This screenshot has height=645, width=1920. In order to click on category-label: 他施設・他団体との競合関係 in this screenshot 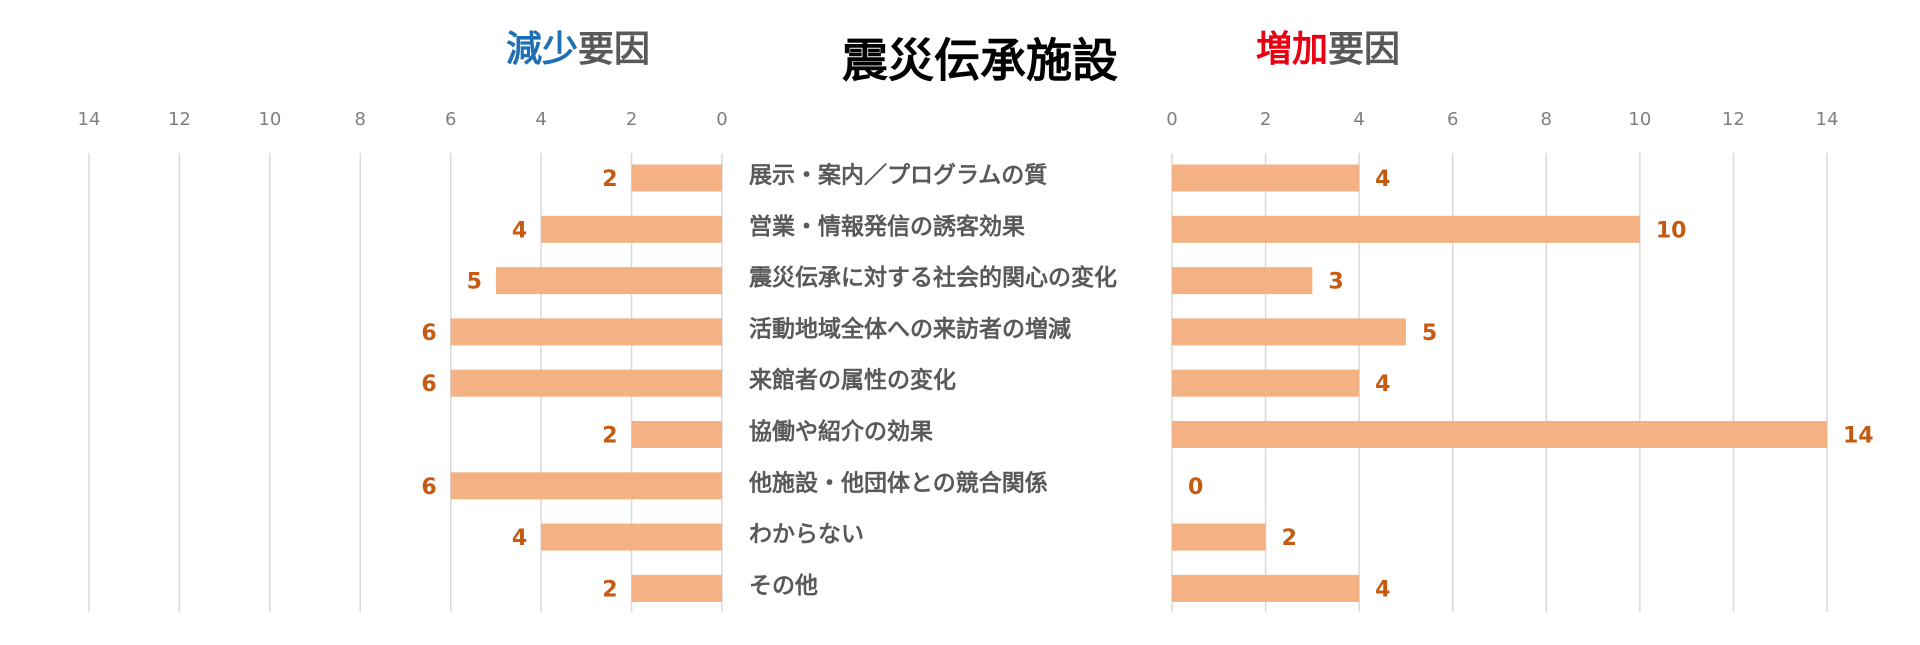, I will do `click(898, 482)`.